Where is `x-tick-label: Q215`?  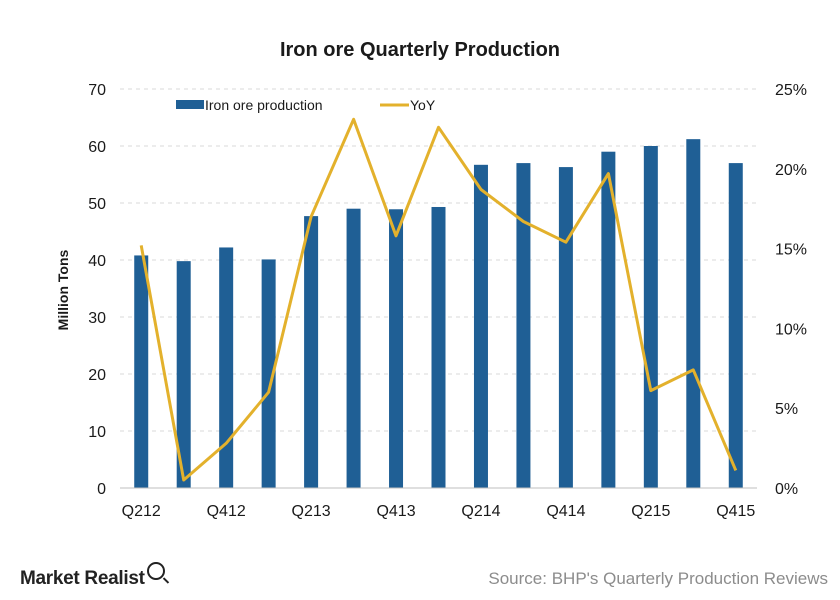 x-tick-label: Q215 is located at coordinates (650, 511).